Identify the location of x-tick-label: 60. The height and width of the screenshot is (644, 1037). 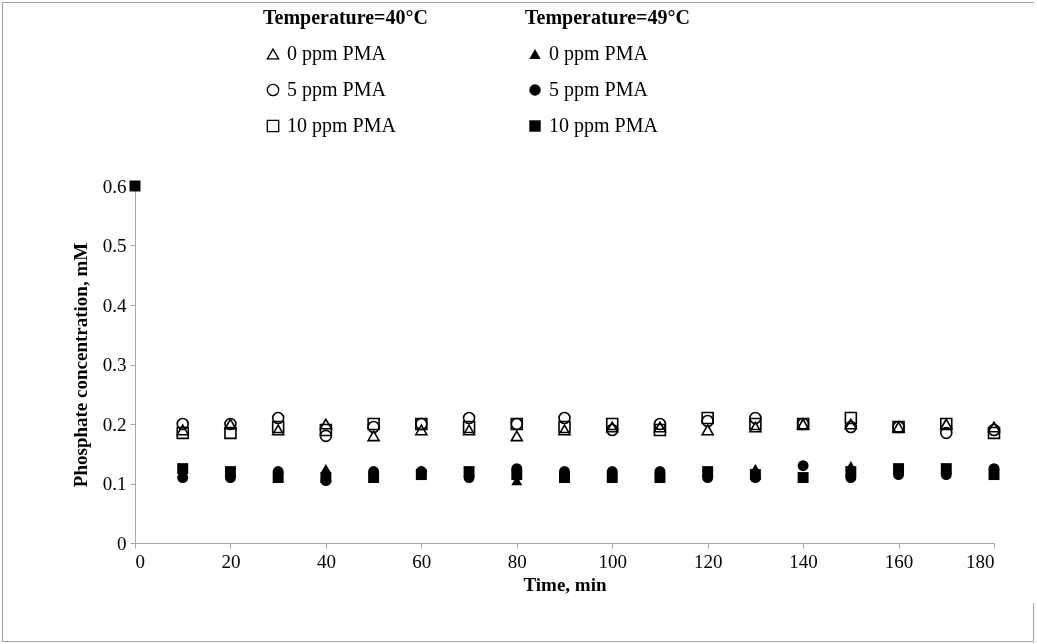
(422, 561).